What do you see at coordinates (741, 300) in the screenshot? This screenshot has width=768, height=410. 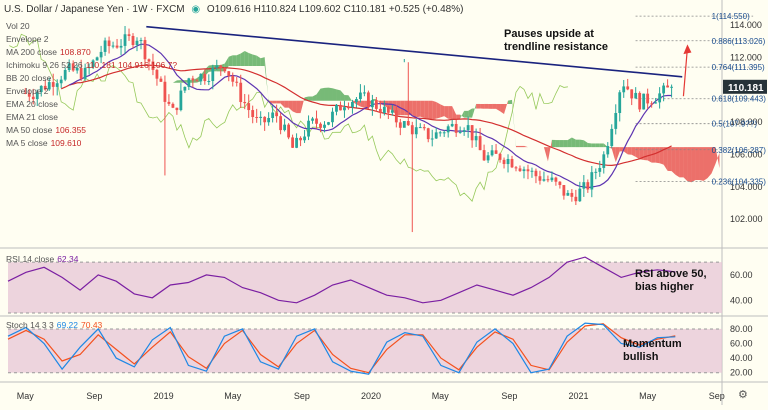 I see `rsi-axis-tick: 40.00` at bounding box center [741, 300].